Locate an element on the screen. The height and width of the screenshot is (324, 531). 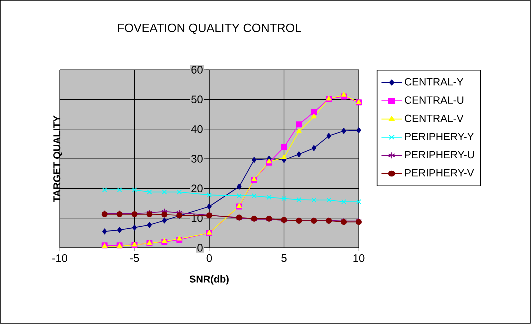
y-tick-label: 0 is located at coordinates (200, 248).